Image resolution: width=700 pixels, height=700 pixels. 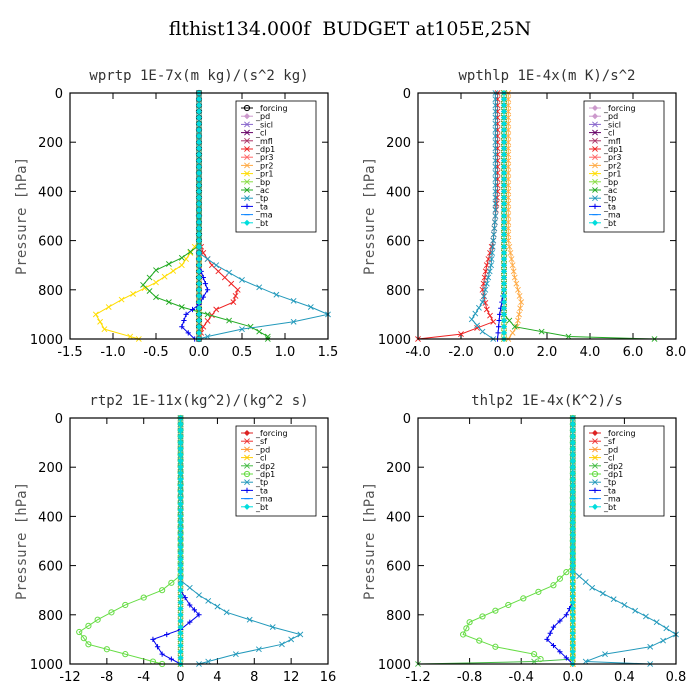 What do you see at coordinates (147, 216) in the screenshot?
I see `series-line-pr1` at bounding box center [147, 216].